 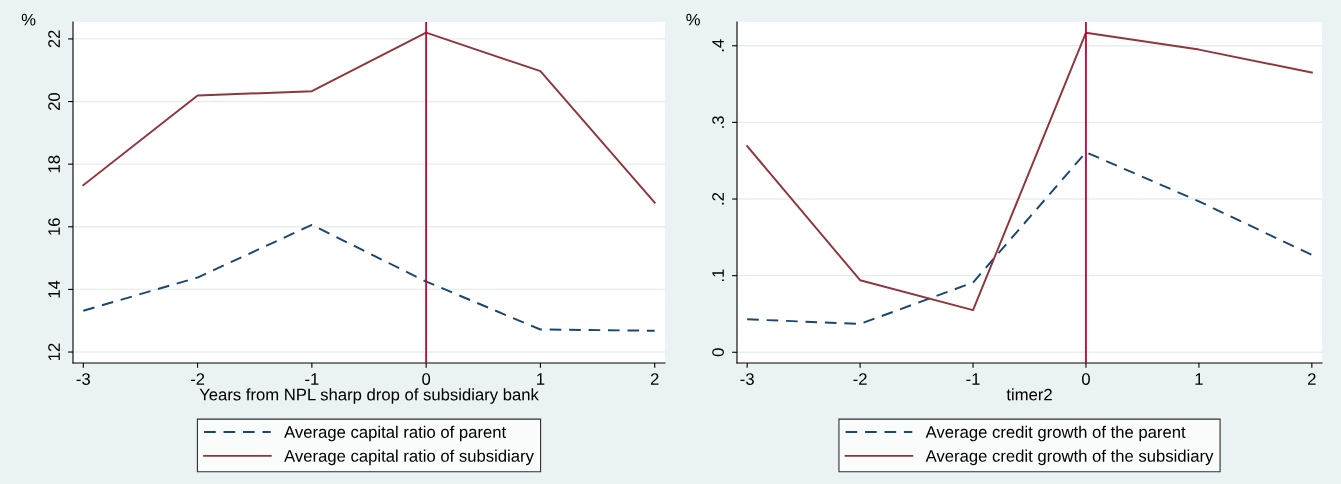 I want to click on y-tick-label: 12, so click(x=54, y=352).